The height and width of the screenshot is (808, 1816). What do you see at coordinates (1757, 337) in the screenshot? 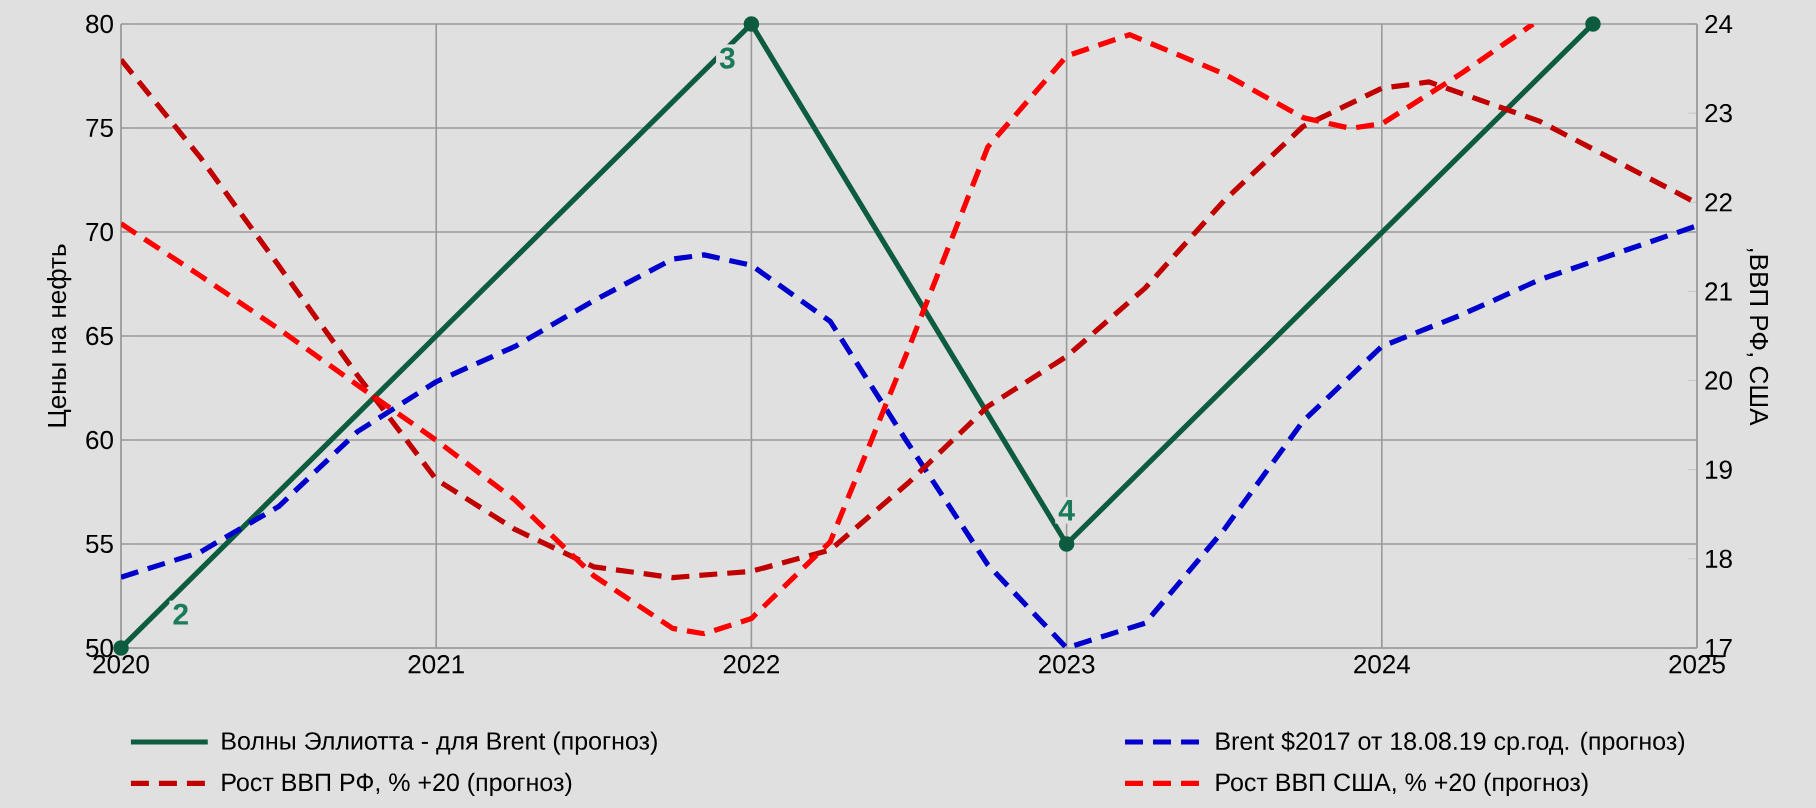
I see `y2-axis-title: ,ВВП РФ, США` at bounding box center [1757, 337].